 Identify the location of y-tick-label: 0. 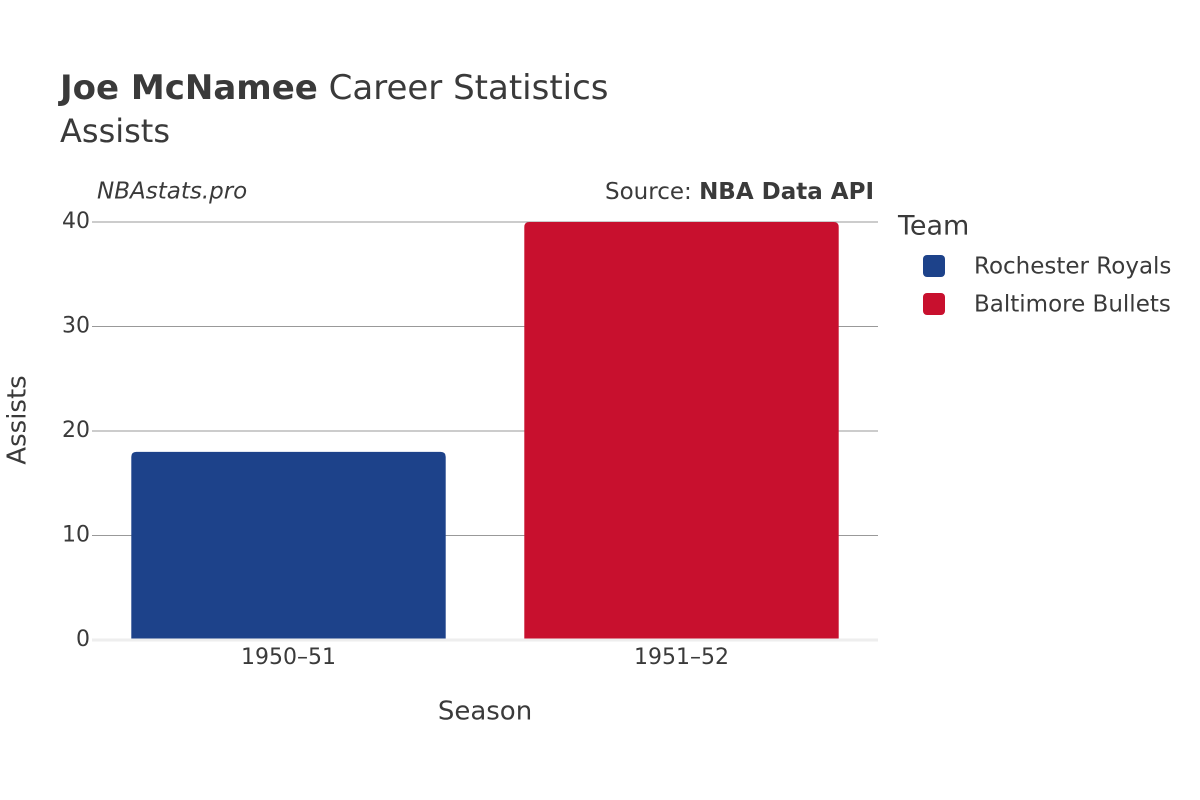
(83, 639).